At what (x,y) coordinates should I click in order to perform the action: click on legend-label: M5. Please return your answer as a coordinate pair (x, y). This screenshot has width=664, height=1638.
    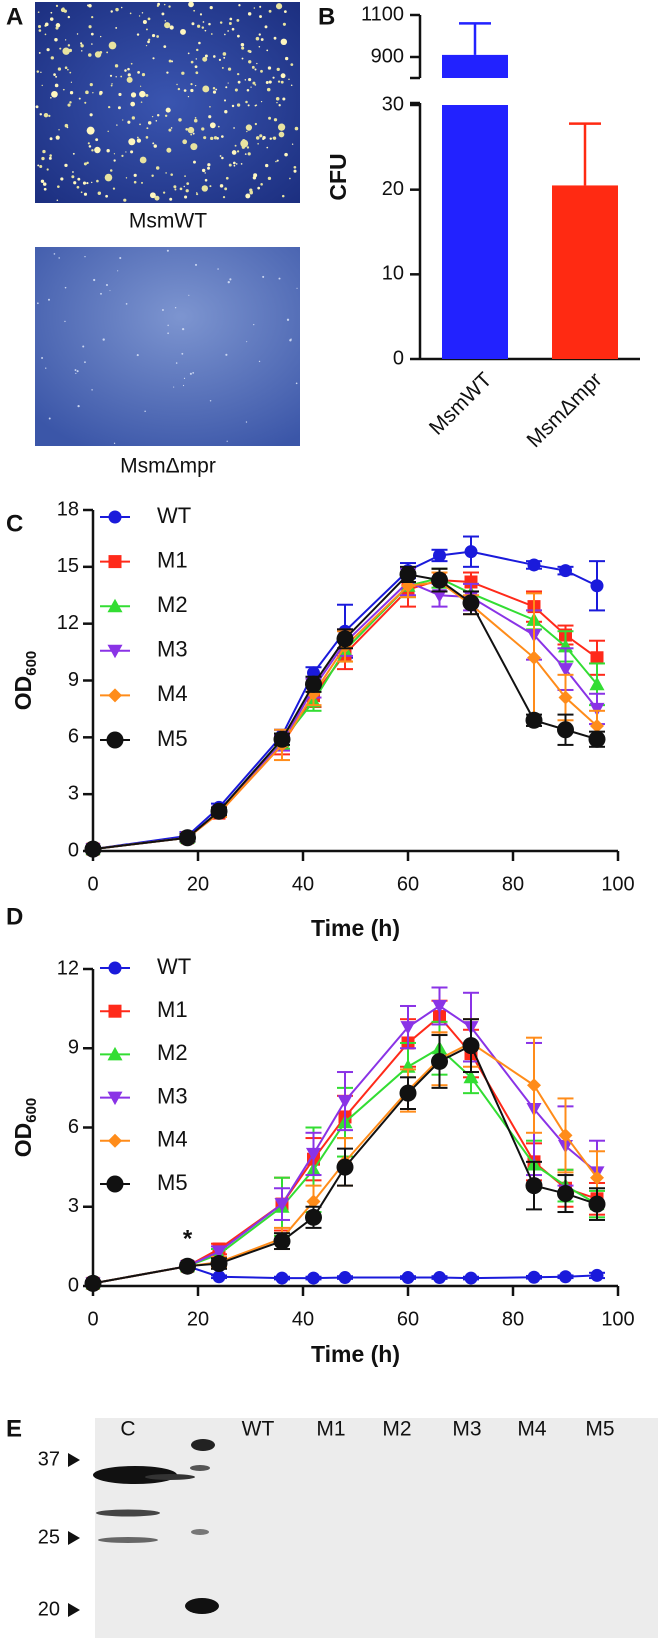
    Looking at the image, I should click on (172, 738).